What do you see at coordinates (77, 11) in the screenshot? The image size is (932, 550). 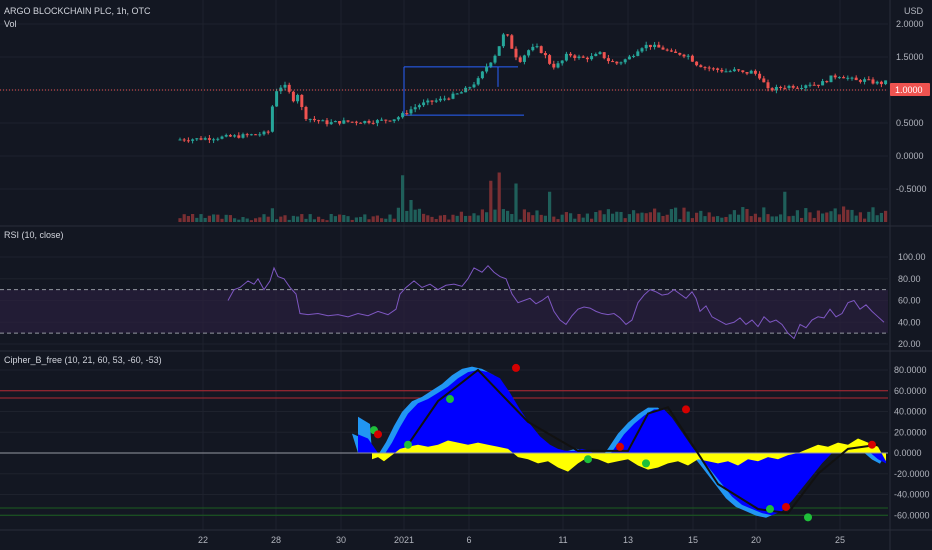 I see `symbol-title: ARGO BLOCKCHAIN PLC, 1h, OTC` at bounding box center [77, 11].